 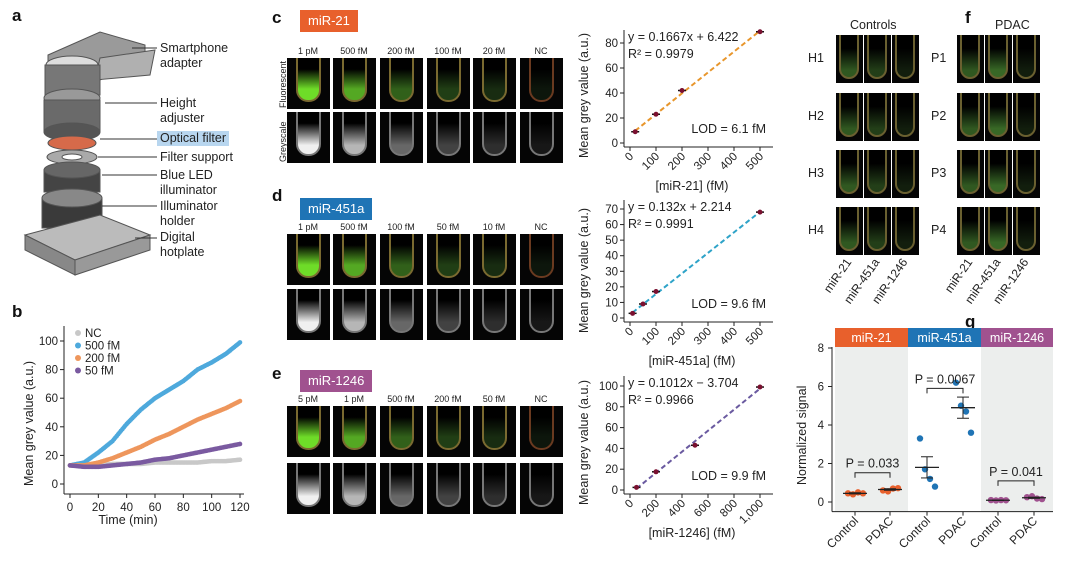 What do you see at coordinates (183, 508) in the screenshot?
I see `x-tick-label: 80` at bounding box center [183, 508].